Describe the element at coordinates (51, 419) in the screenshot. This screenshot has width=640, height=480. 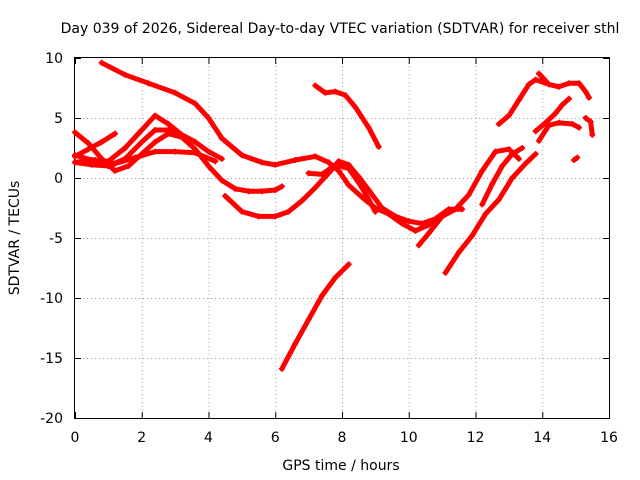
I see `y-tick-label: -20` at that location.